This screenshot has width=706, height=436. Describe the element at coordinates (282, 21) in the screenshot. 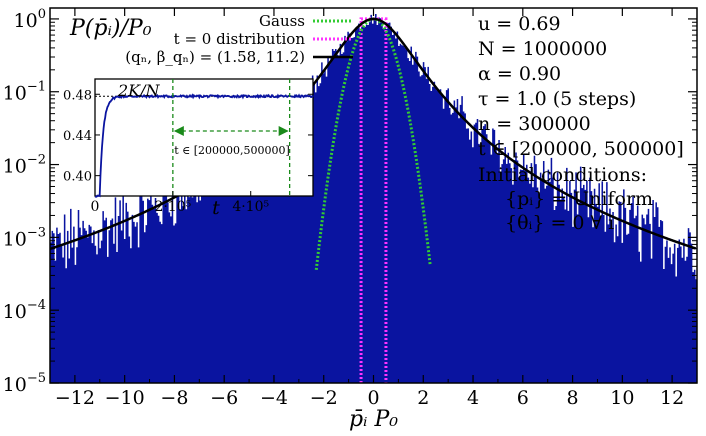

I see `legend-label: Gauss` at that location.